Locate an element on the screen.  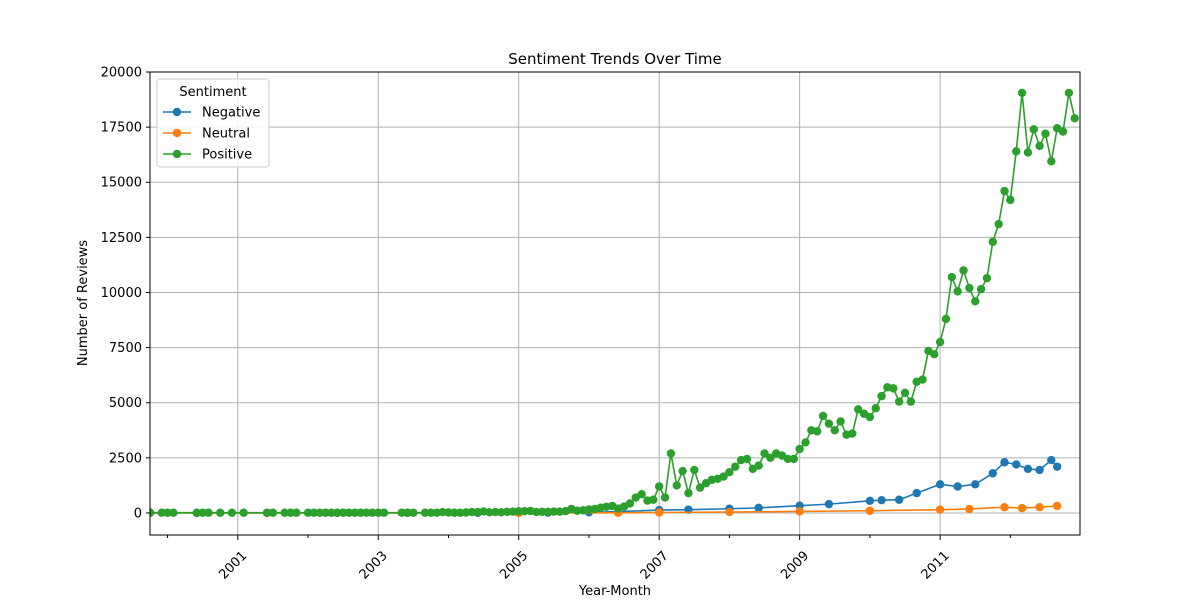
legend-label-positive: Positive is located at coordinates (227, 155).